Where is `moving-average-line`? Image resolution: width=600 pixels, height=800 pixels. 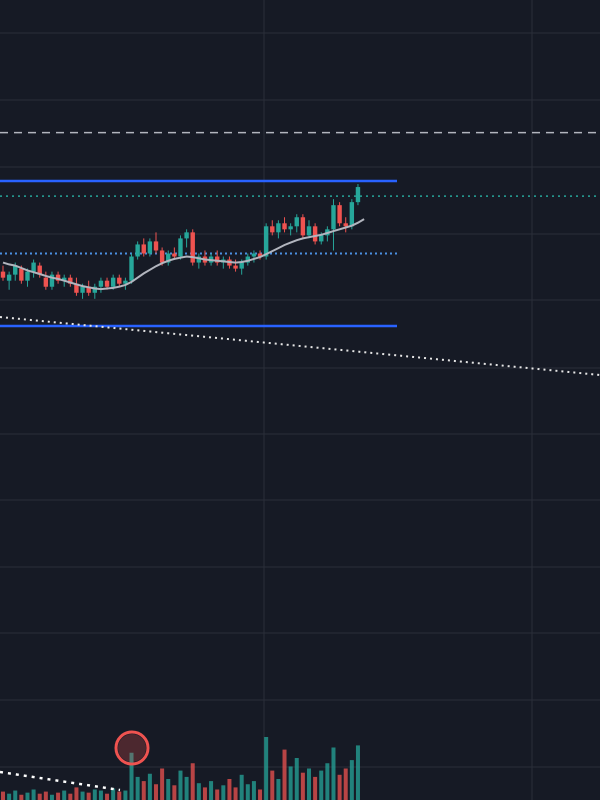 moving-average-line is located at coordinates (183, 254).